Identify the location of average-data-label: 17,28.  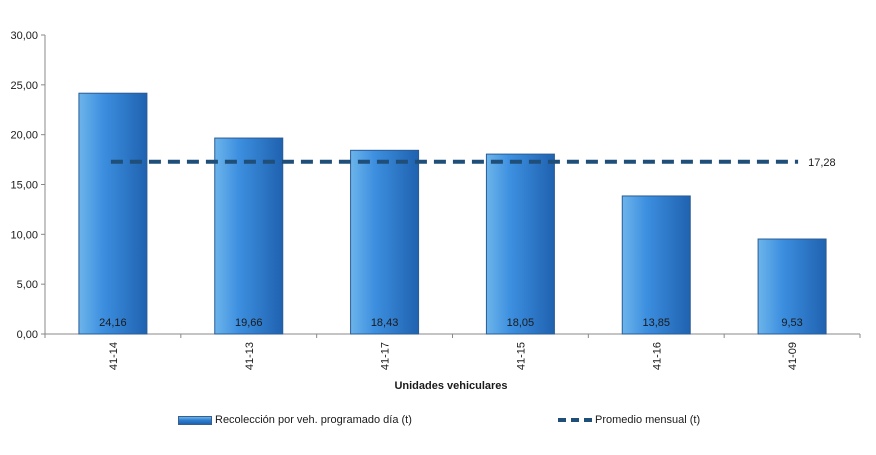
(822, 163).